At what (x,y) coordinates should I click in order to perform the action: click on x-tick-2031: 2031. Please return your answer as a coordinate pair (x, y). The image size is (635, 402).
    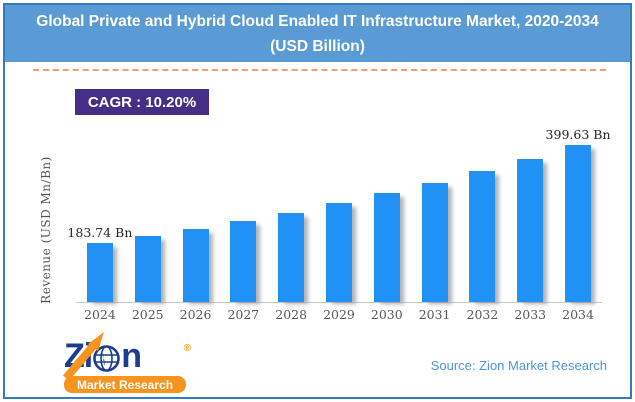
    Looking at the image, I should click on (434, 314).